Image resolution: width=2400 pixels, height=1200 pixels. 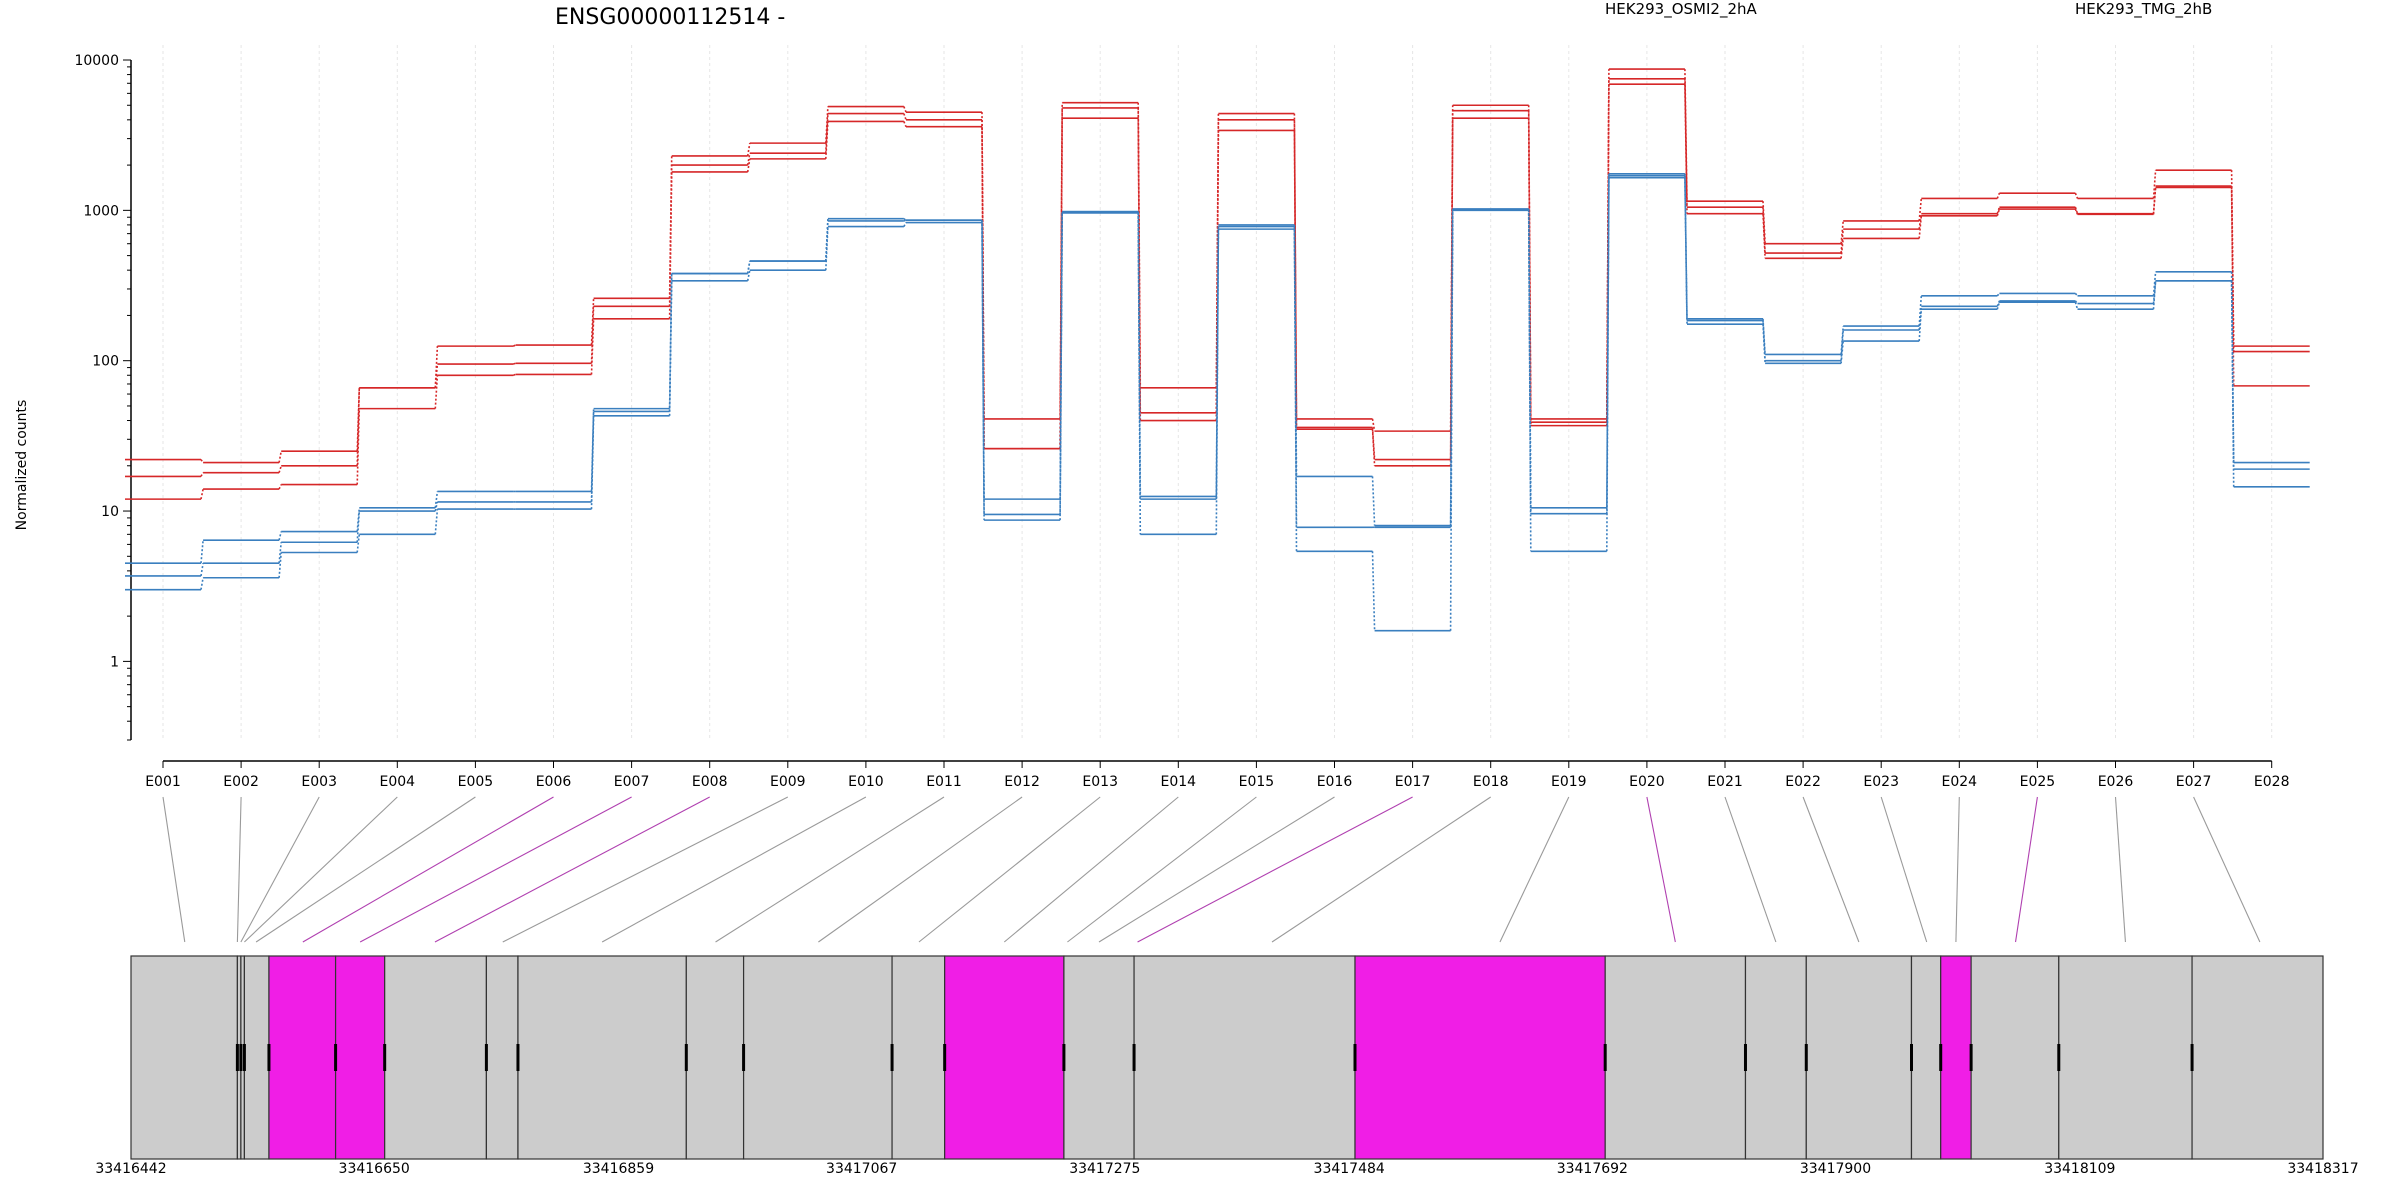 I want to click on y-axis: 1 10 100 1000 10000, so click(x=103, y=397).